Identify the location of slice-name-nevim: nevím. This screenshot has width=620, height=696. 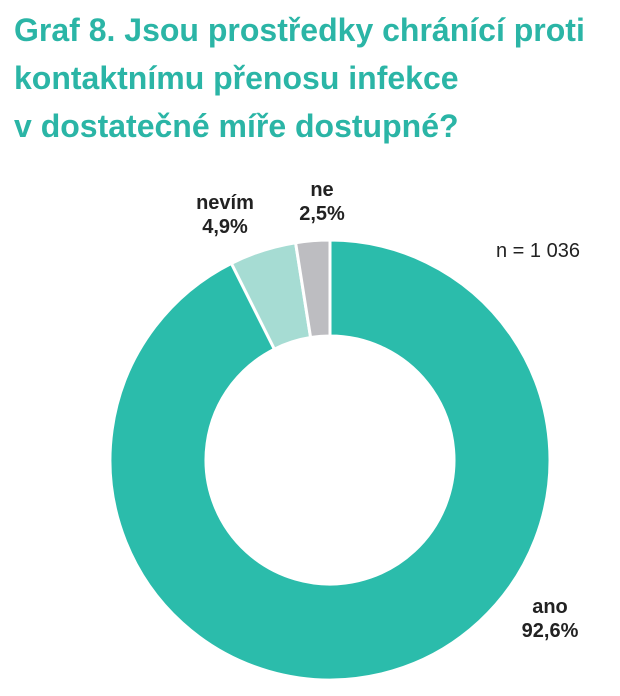
(225, 203).